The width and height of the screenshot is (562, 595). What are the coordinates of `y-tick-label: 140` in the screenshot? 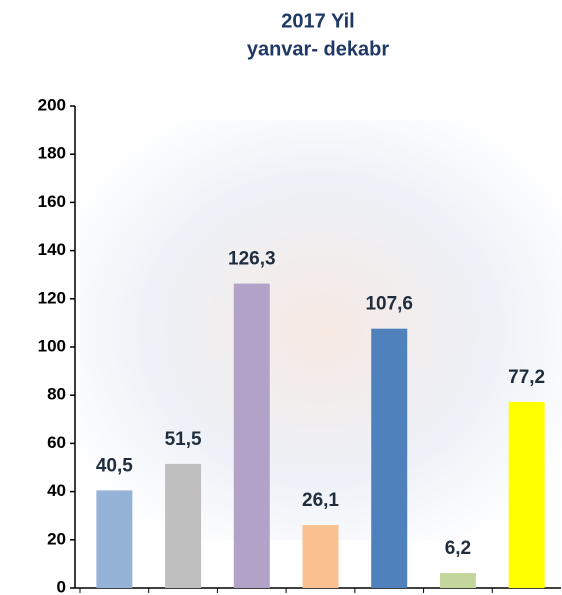 It's located at (52, 249).